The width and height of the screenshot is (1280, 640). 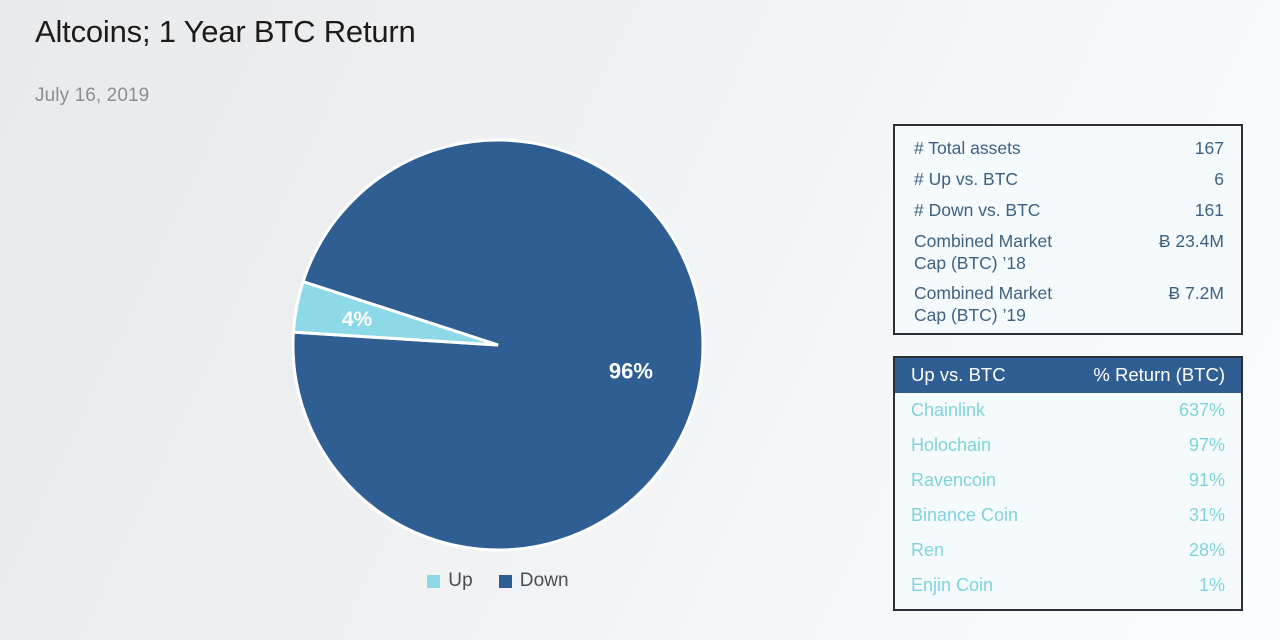 I want to click on table-row: Ravencoin 91%, so click(x=1068, y=480).